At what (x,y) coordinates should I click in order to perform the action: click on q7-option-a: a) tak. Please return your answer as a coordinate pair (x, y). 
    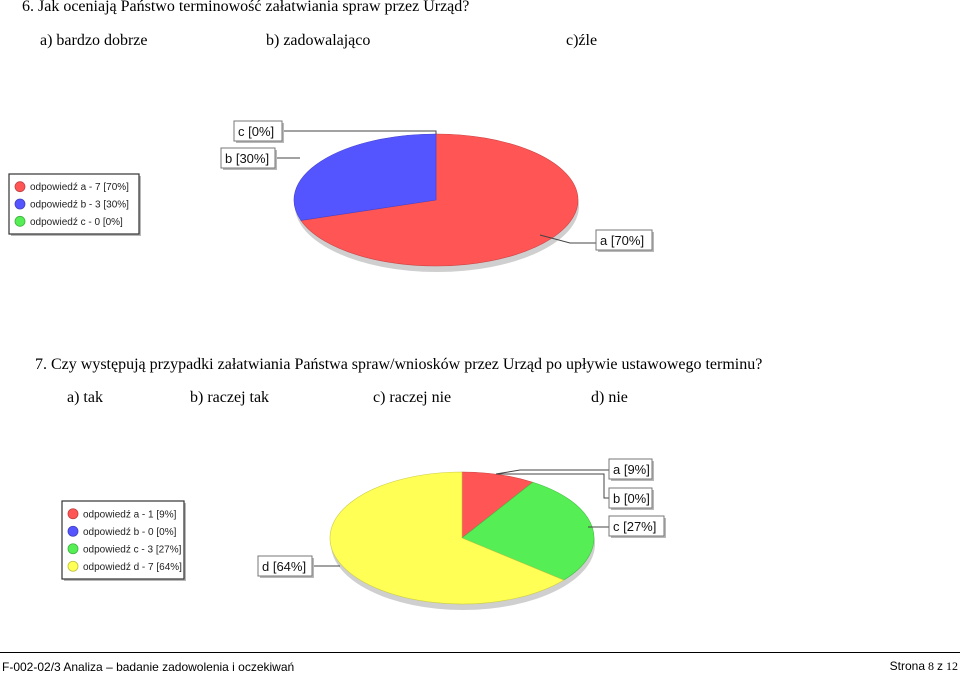
    Looking at the image, I should click on (85, 397).